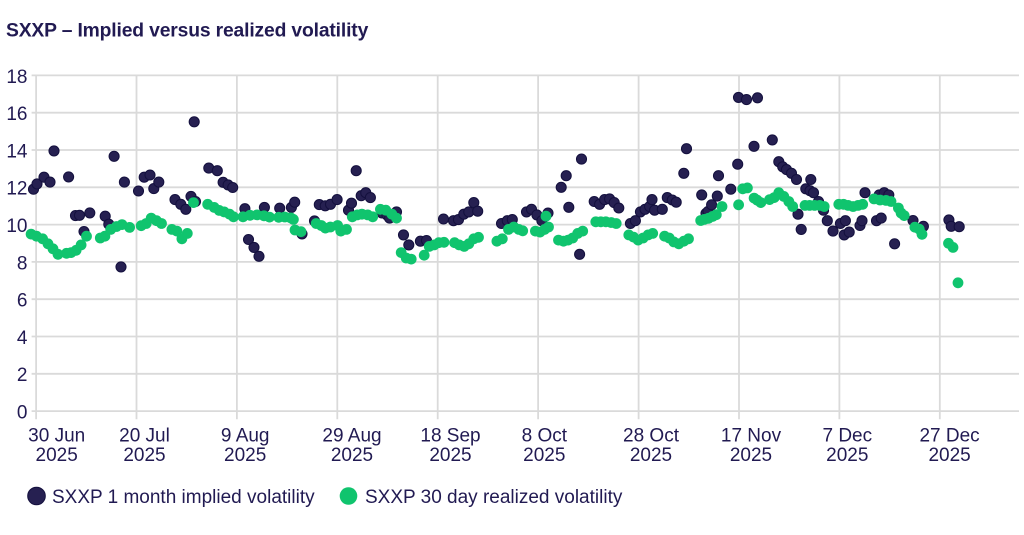  I want to click on svg-text: 9 Aug, so click(245, 436).